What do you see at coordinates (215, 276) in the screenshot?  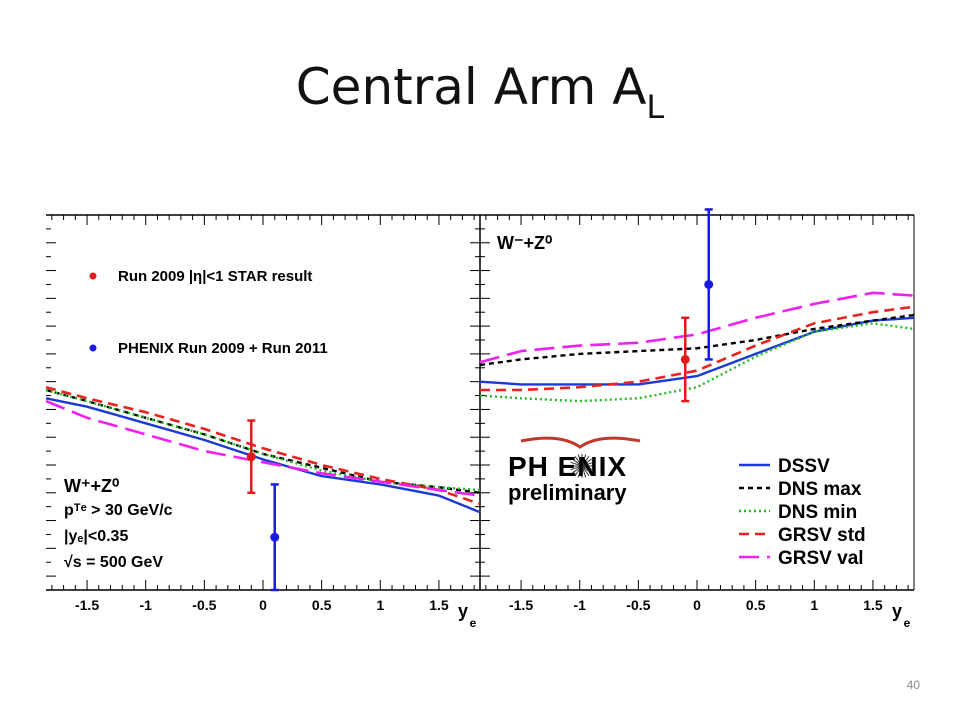 I see `points-legend-label: Run 2009 |η|<1 STAR result` at bounding box center [215, 276].